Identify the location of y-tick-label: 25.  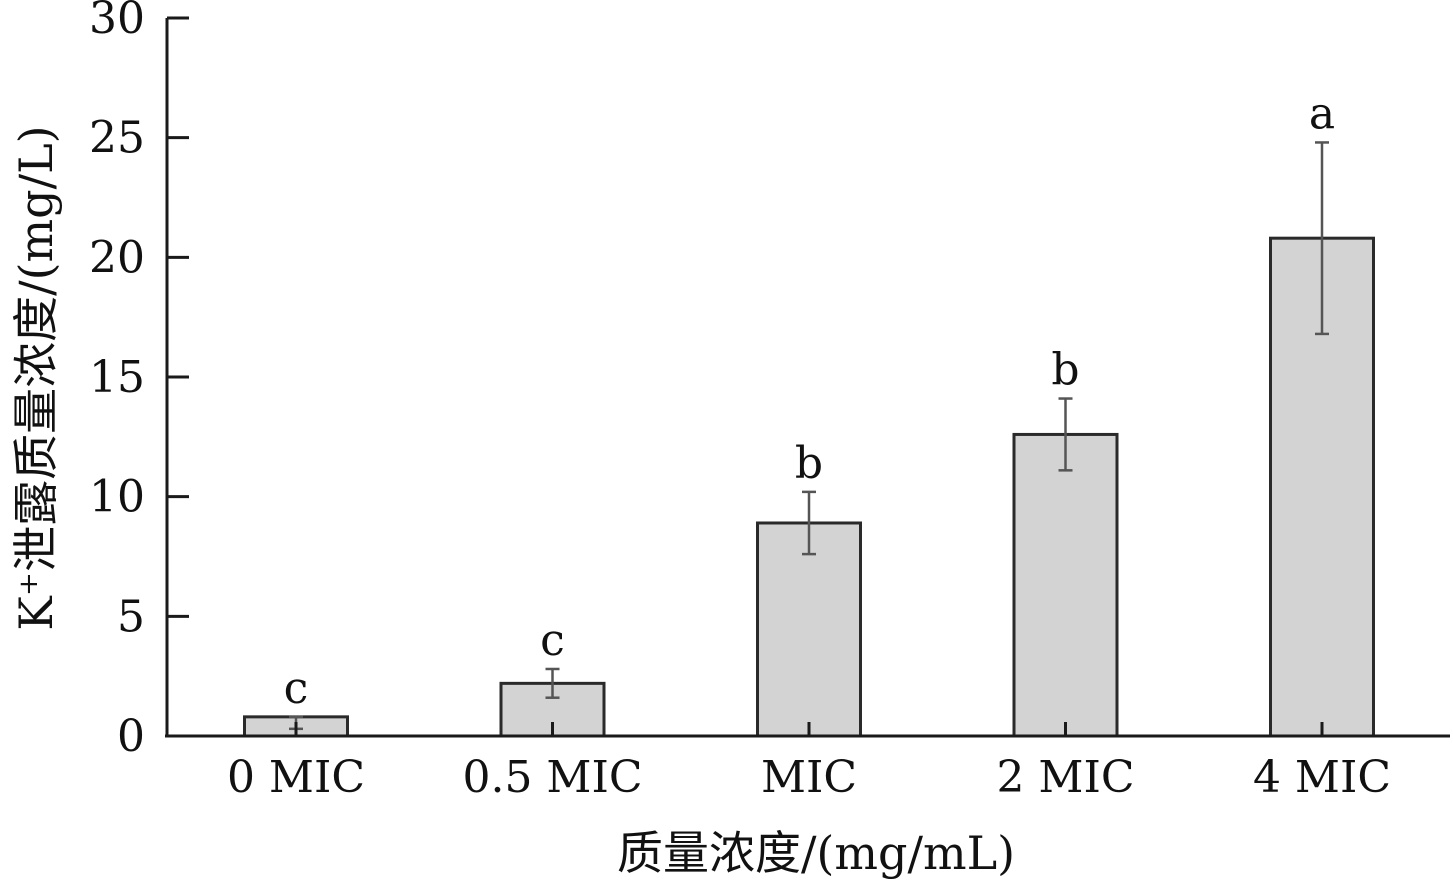
(117, 138).